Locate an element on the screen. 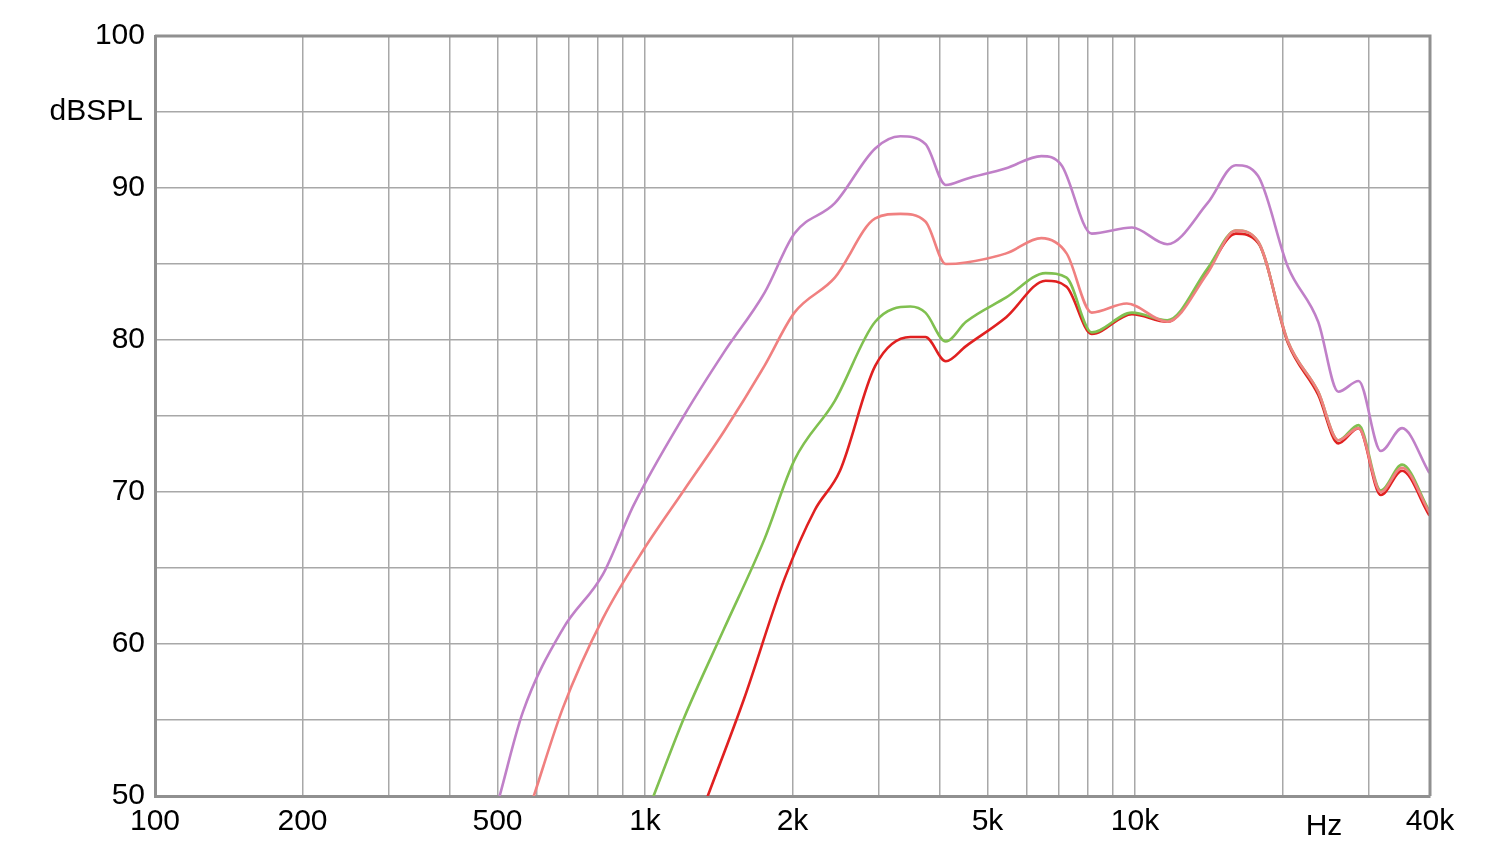 The height and width of the screenshot is (864, 1500). x-tick-label: 40k is located at coordinates (1430, 820).